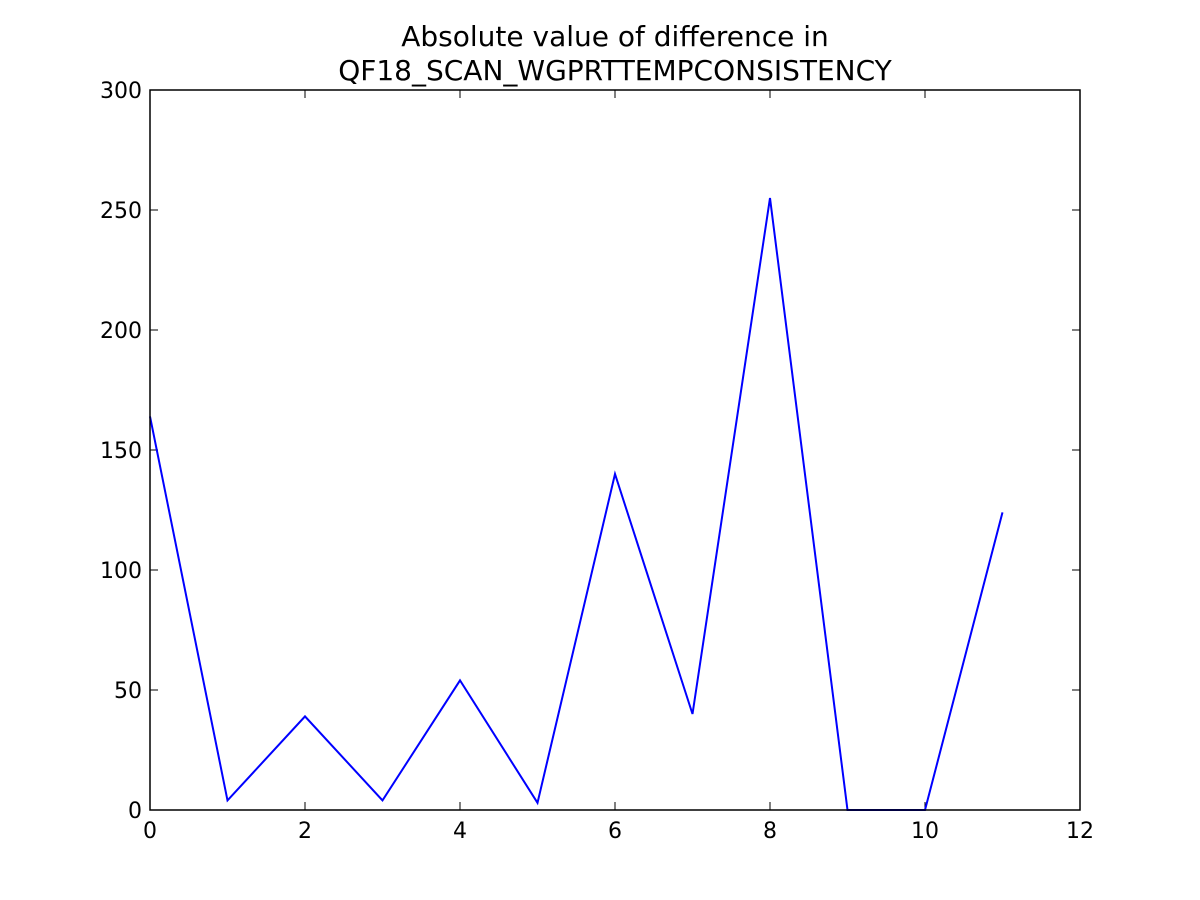 This screenshot has width=1200, height=900. I want to click on y-tick-label: 250, so click(121, 211).